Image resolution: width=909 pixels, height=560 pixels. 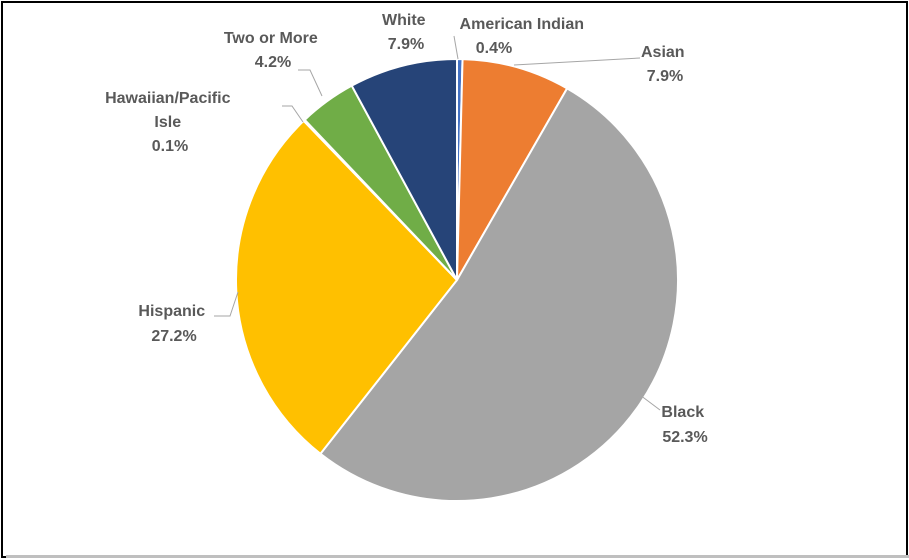 I want to click on leader-black, so click(x=650, y=402).